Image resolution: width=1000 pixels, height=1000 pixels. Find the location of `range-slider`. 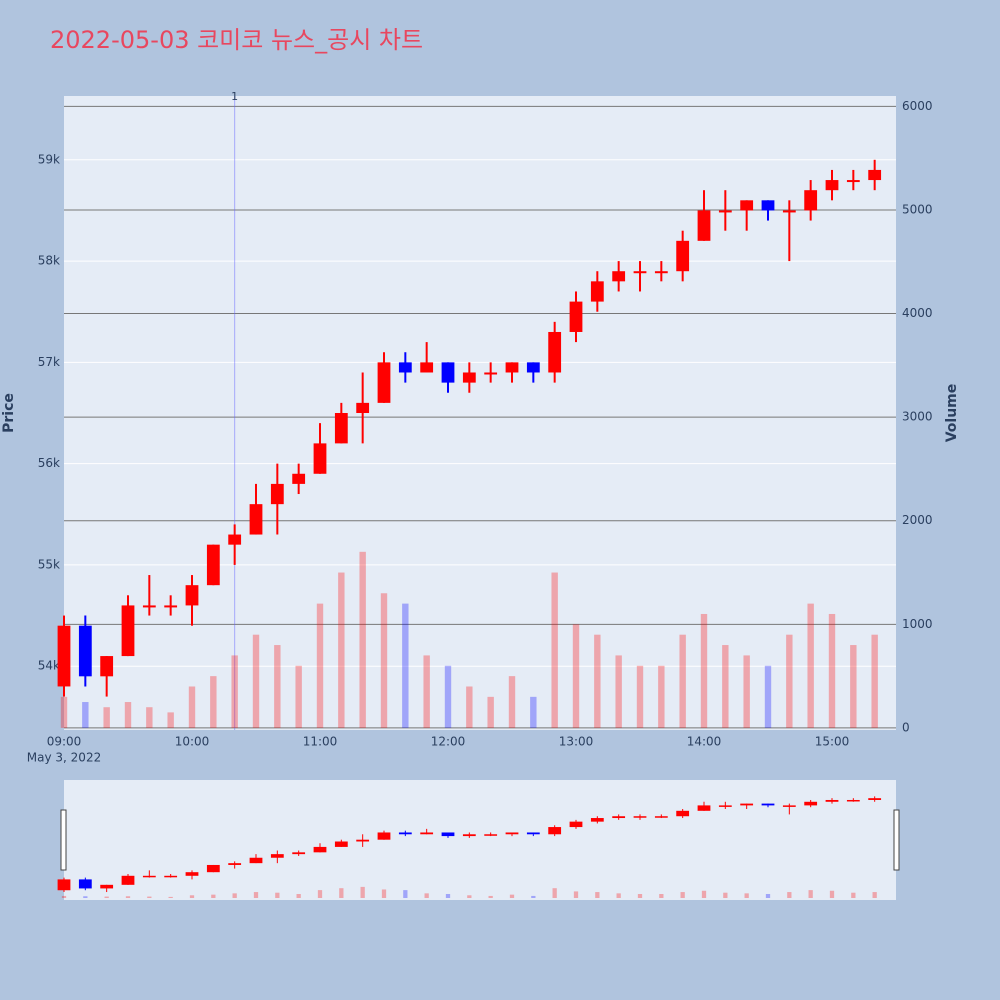

range-slider is located at coordinates (480, 840).